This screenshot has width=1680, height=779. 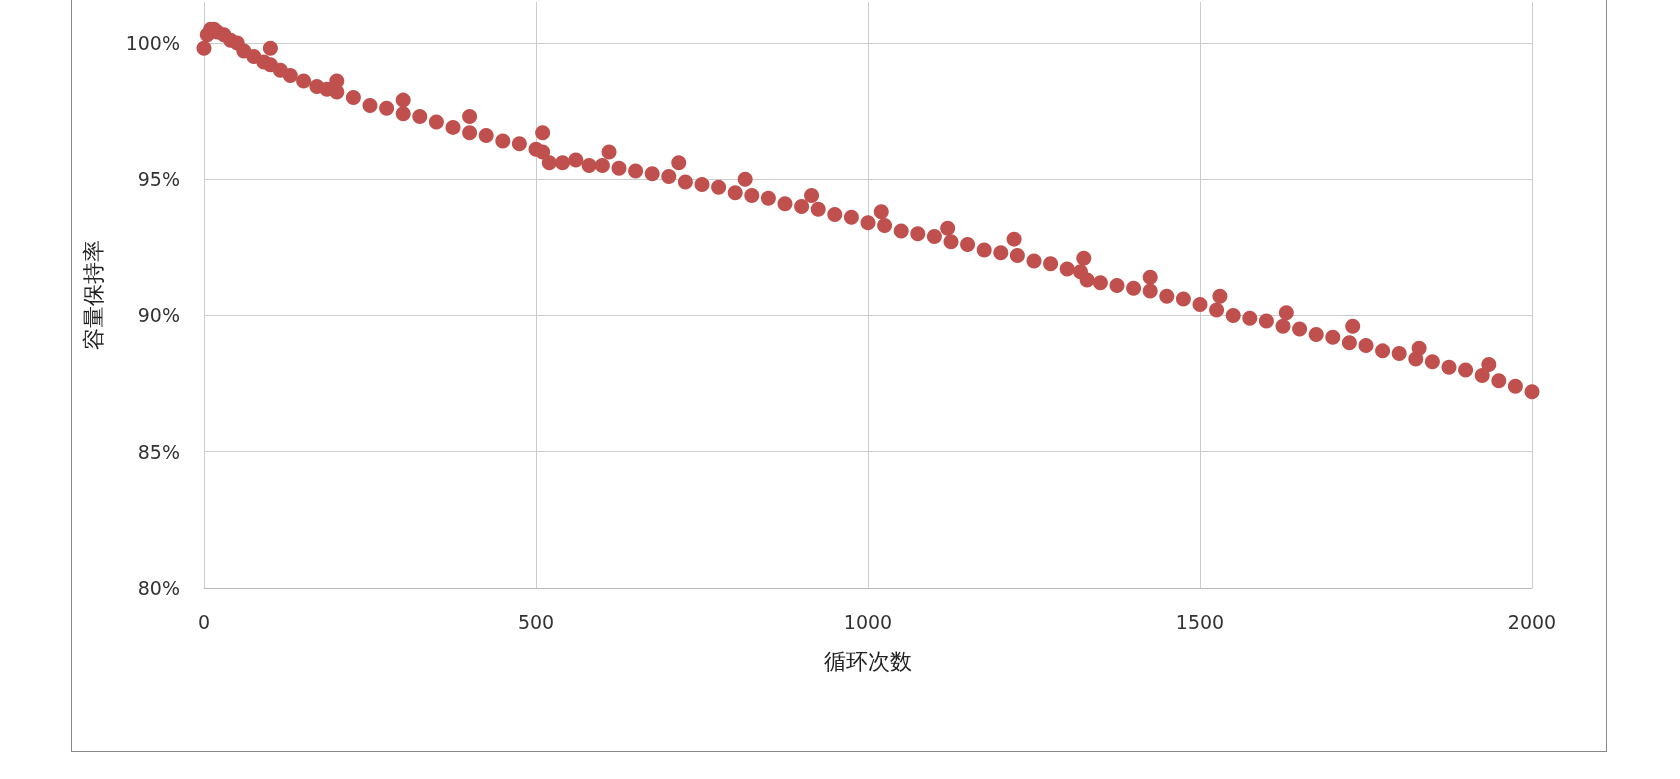 What do you see at coordinates (868, 621) in the screenshot?
I see `x-tick-label: 1000` at bounding box center [868, 621].